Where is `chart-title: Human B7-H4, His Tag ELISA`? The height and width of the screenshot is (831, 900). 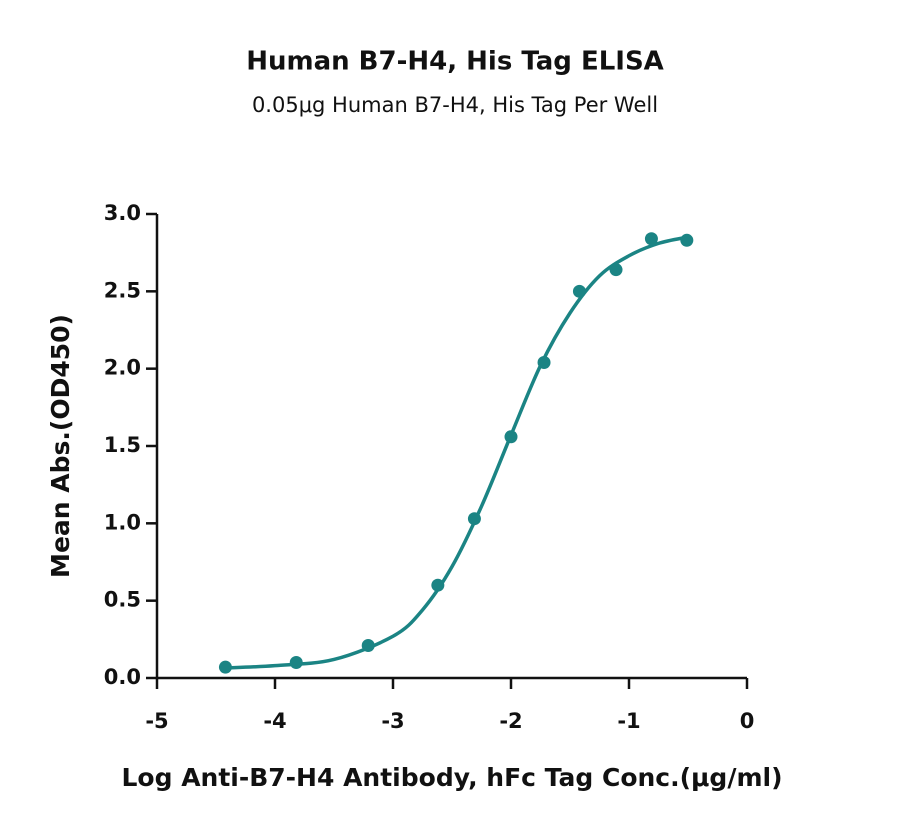
chart-title: Human B7-H4, His Tag ELISA is located at coordinates (455, 62).